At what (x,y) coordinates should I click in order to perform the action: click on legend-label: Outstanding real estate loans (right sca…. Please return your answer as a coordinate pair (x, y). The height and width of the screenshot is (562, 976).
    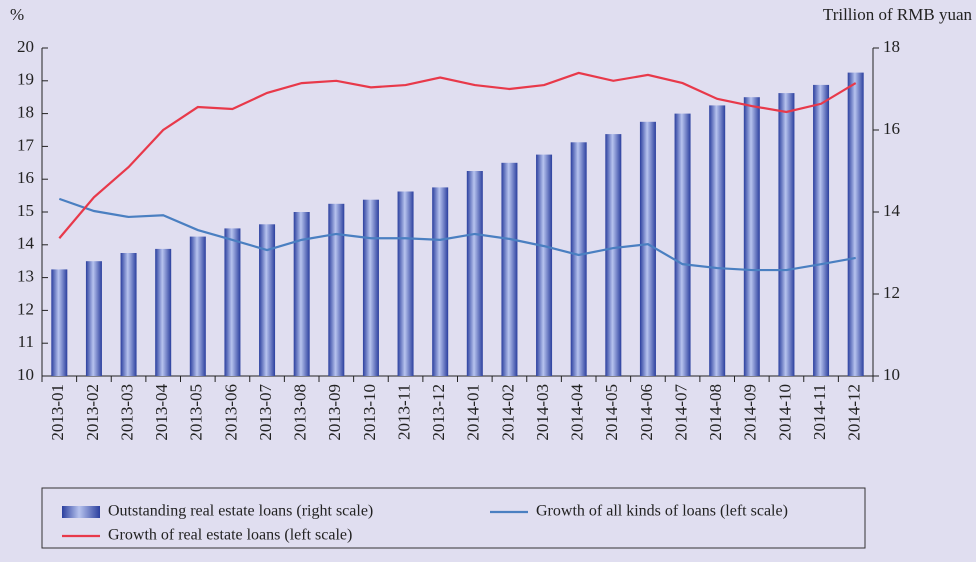
    Looking at the image, I should click on (240, 511).